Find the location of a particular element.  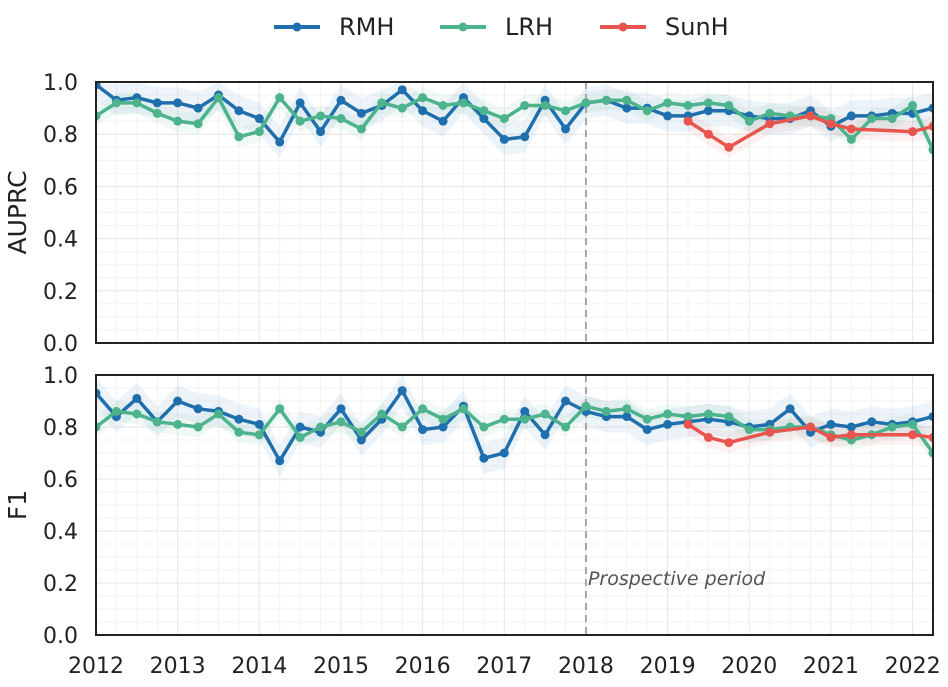

y-tick-label: 1.0 is located at coordinates (60, 376).